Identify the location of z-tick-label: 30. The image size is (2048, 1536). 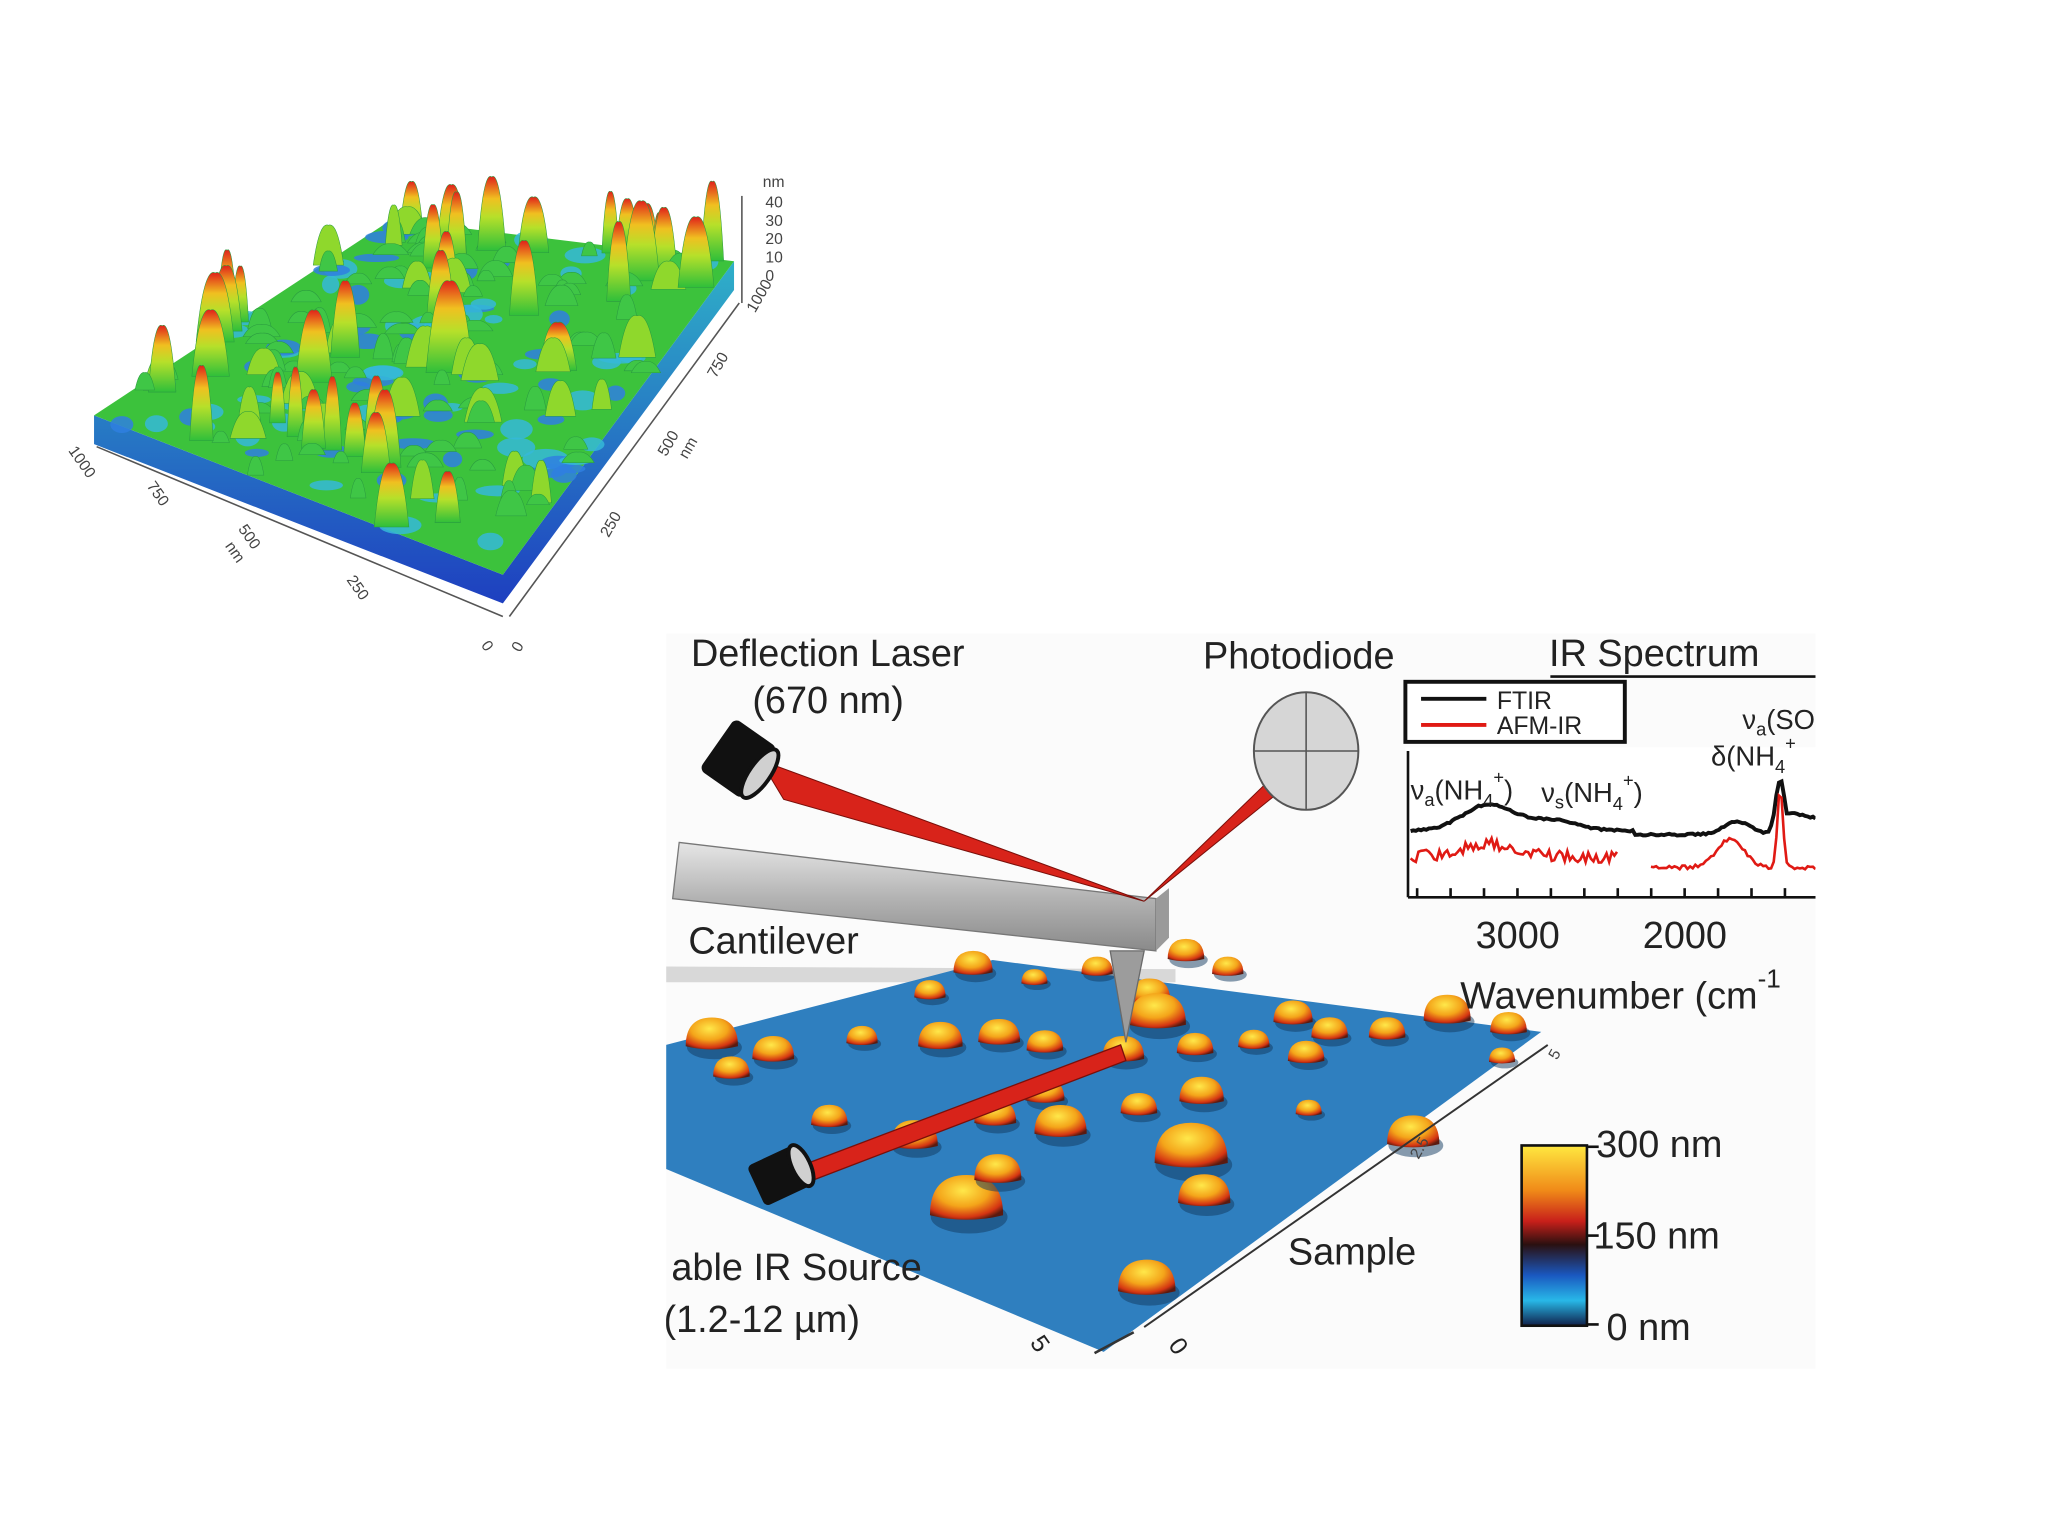
(774, 221).